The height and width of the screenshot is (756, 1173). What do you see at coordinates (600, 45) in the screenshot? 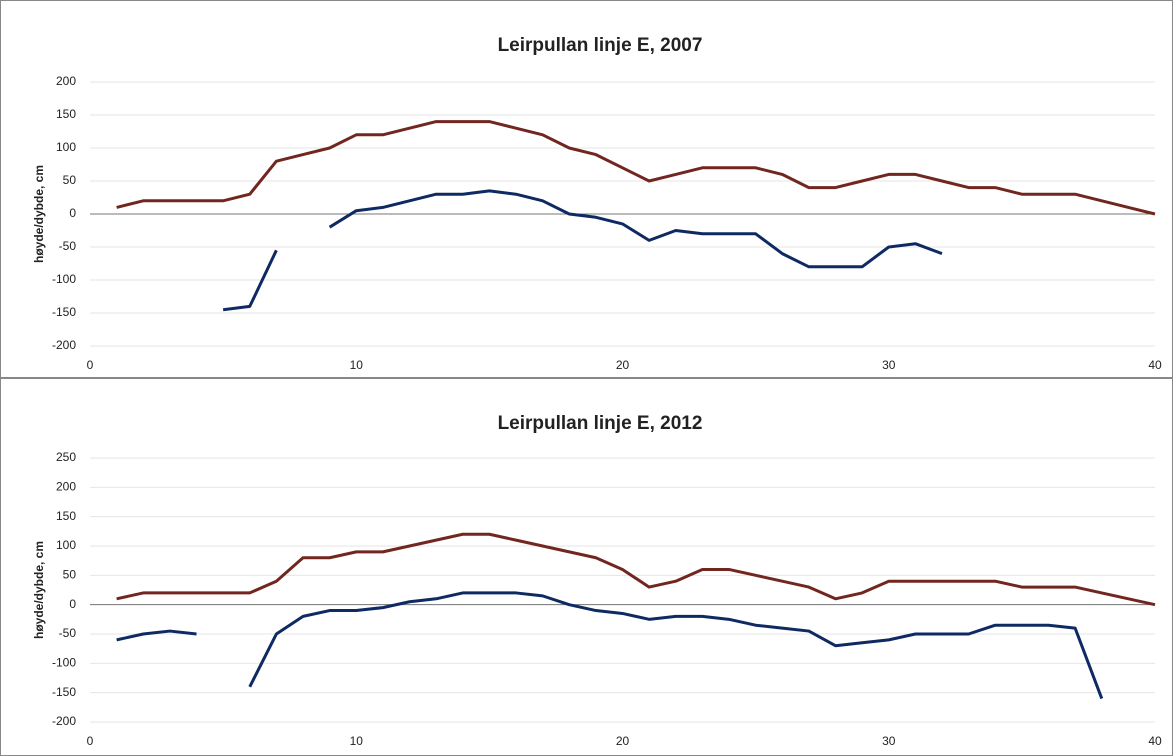
I see `chart-title: Leirpullan linje E, 2007` at bounding box center [600, 45].